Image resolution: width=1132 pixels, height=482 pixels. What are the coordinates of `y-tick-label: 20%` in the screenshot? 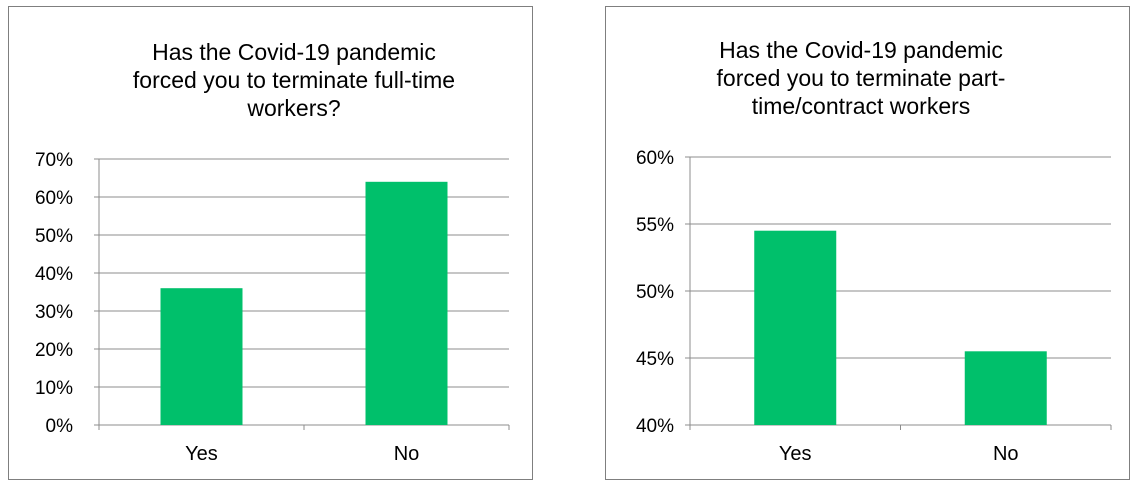 It's located at (54, 350).